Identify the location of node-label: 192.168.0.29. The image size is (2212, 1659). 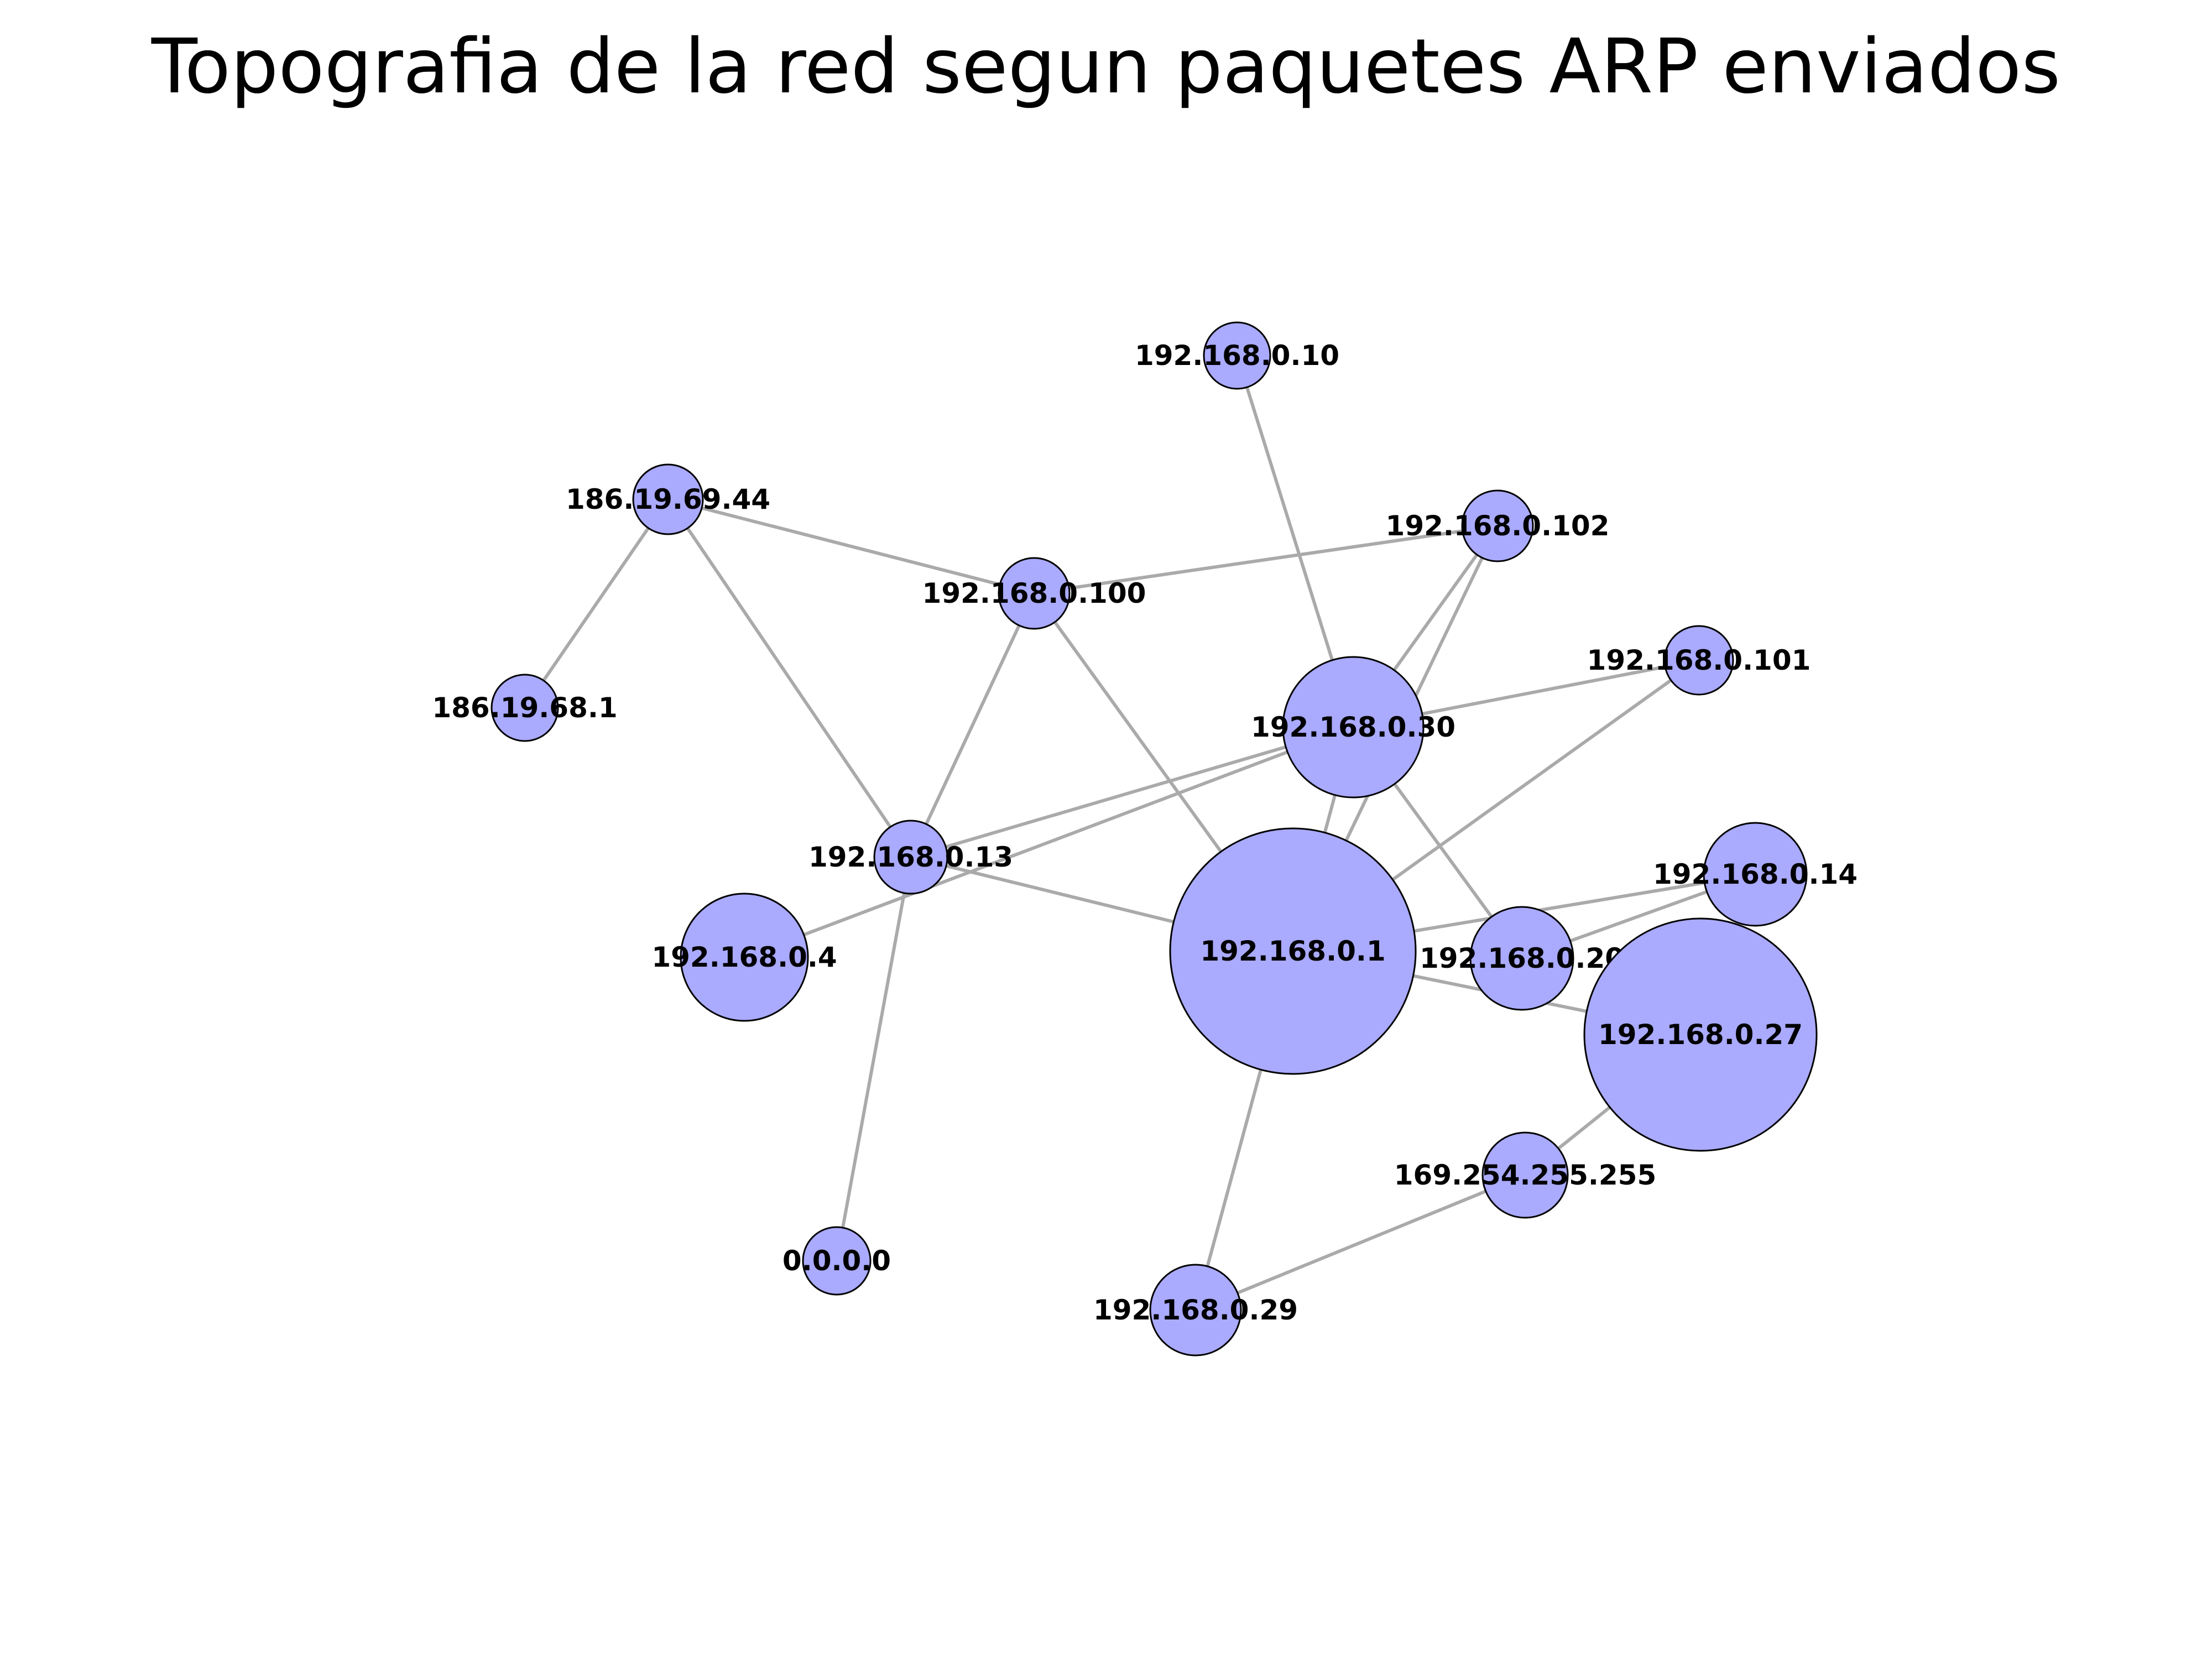
(1196, 1310).